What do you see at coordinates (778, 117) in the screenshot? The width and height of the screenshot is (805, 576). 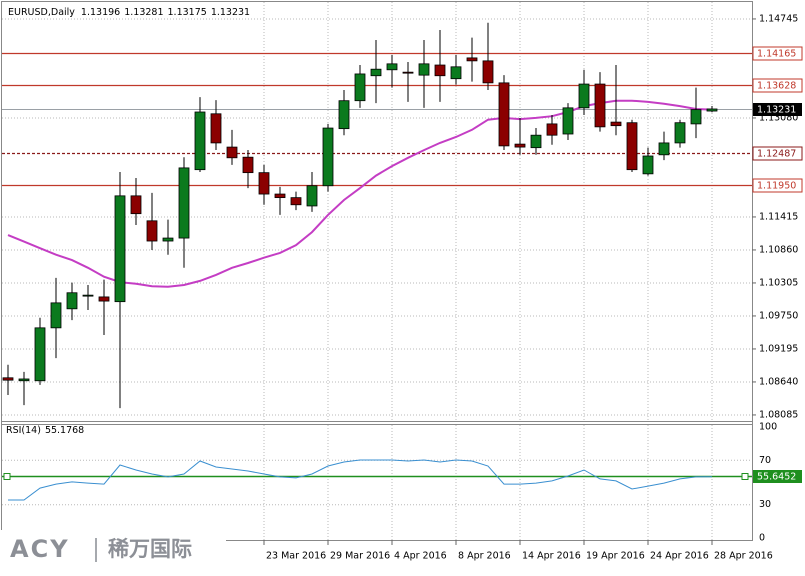 I see `y-tick-label: 1.13080` at bounding box center [778, 117].